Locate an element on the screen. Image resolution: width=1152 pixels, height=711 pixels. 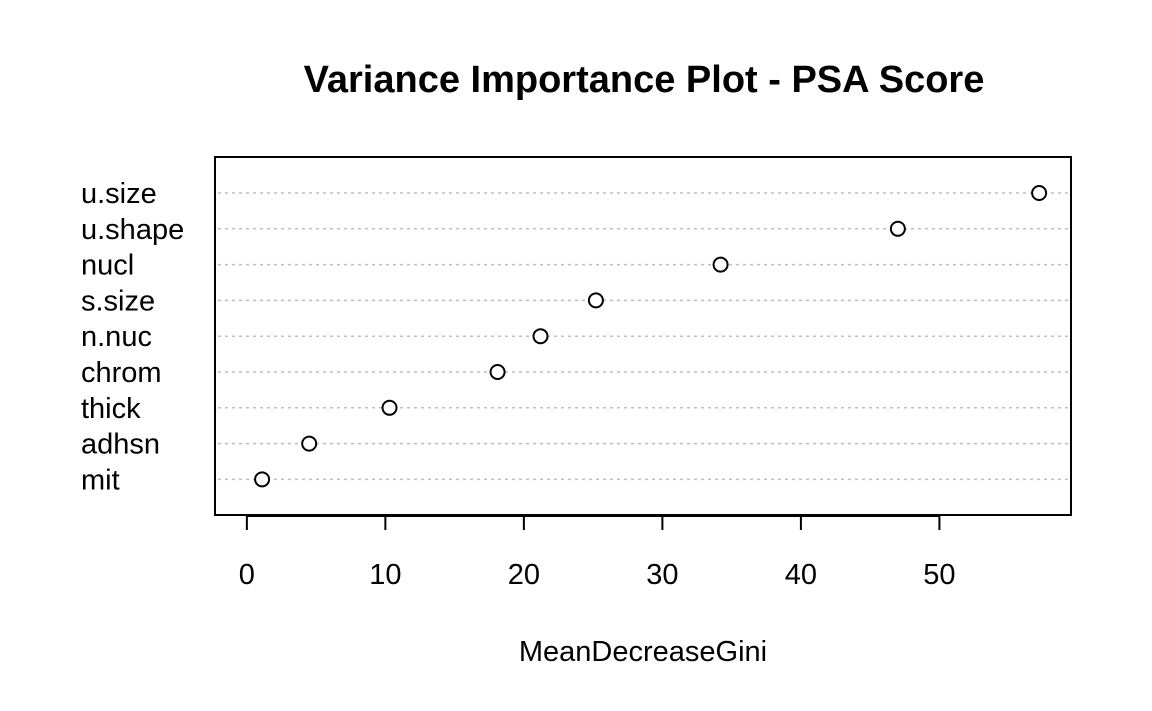
category-label-u-size: u.size is located at coordinates (119, 194).